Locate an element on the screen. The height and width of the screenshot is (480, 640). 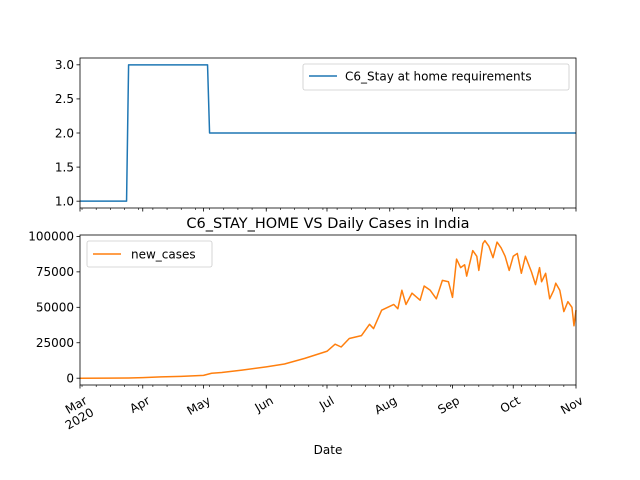
y-tick-label: 3.0 is located at coordinates (64, 65).